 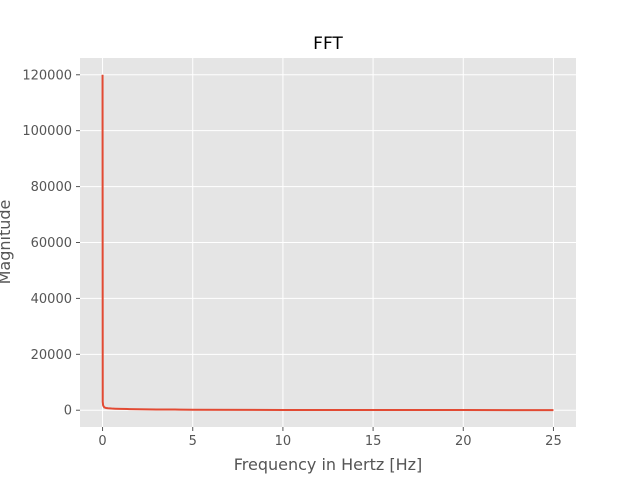 What do you see at coordinates (328, 44) in the screenshot?
I see `chart-title: FFT` at bounding box center [328, 44].